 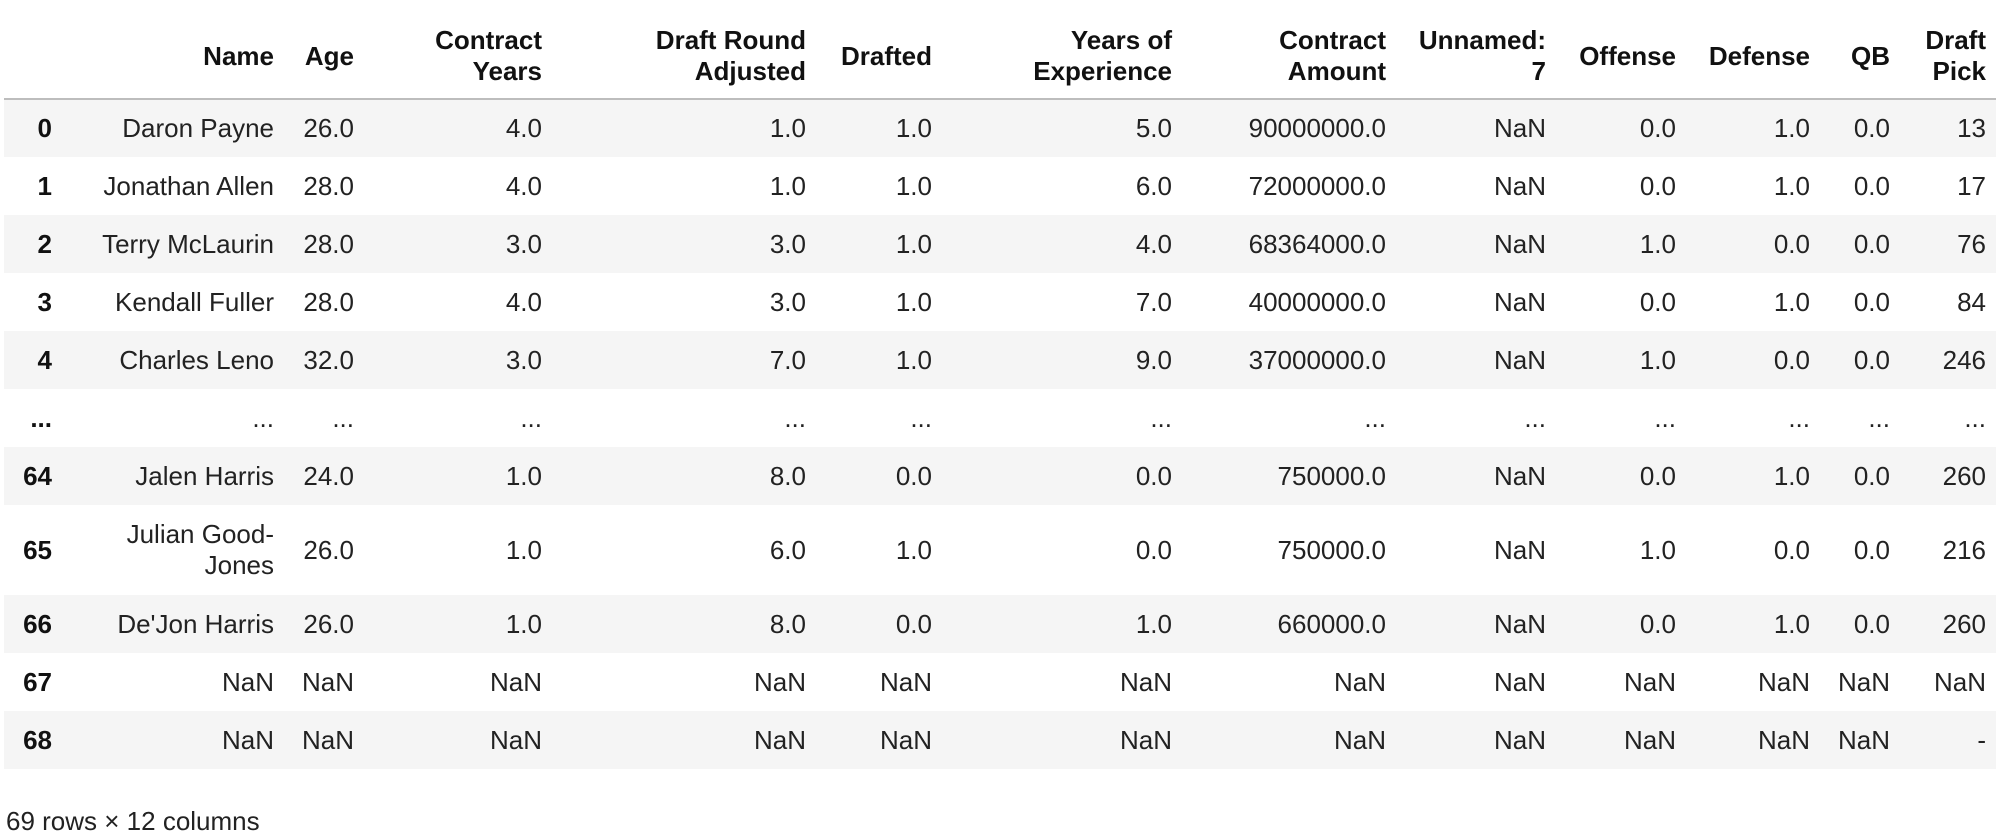 I want to click on row-index: 65, so click(x=37, y=549).